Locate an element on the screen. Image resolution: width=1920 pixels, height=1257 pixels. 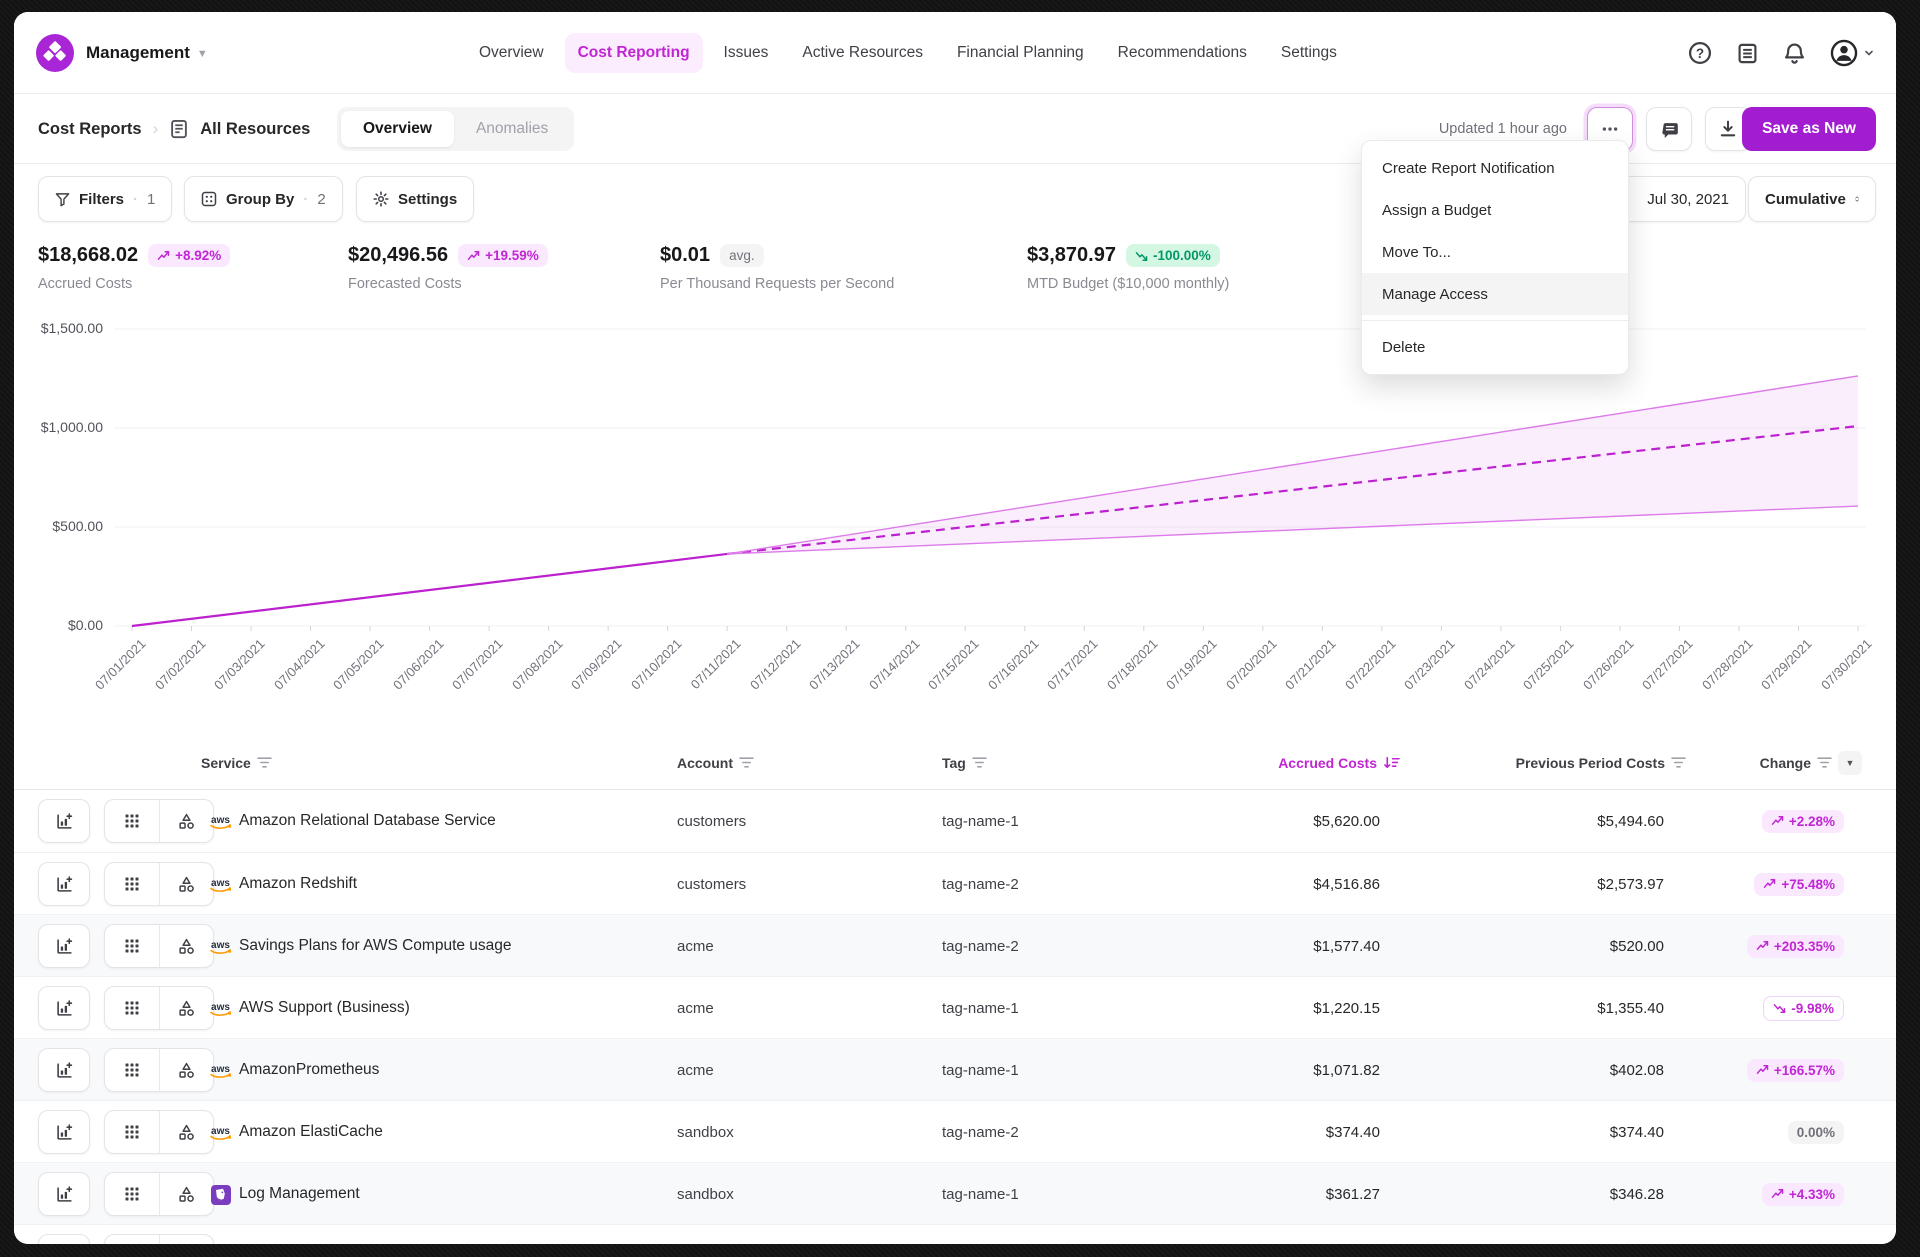
menu-item-assign-a-budget: Assign a Budget is located at coordinates (1437, 210).